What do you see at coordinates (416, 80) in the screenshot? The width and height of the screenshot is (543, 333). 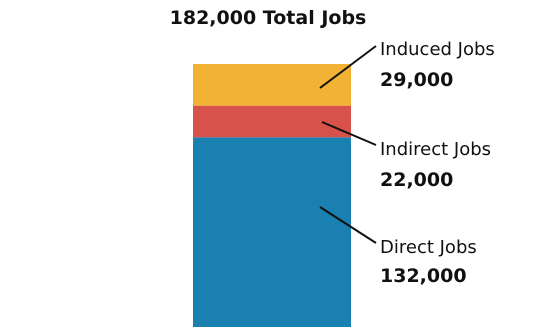 I see `segment-value-induced-jobs: 29,000` at bounding box center [416, 80].